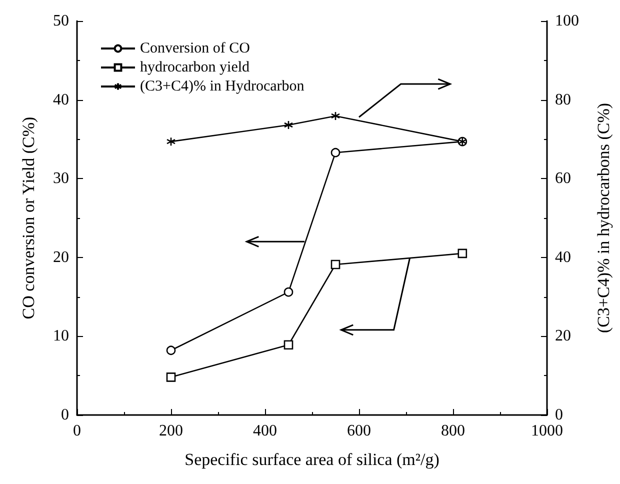 The width and height of the screenshot is (620, 484). What do you see at coordinates (61, 336) in the screenshot?
I see `y-tick-label: 10` at bounding box center [61, 336].